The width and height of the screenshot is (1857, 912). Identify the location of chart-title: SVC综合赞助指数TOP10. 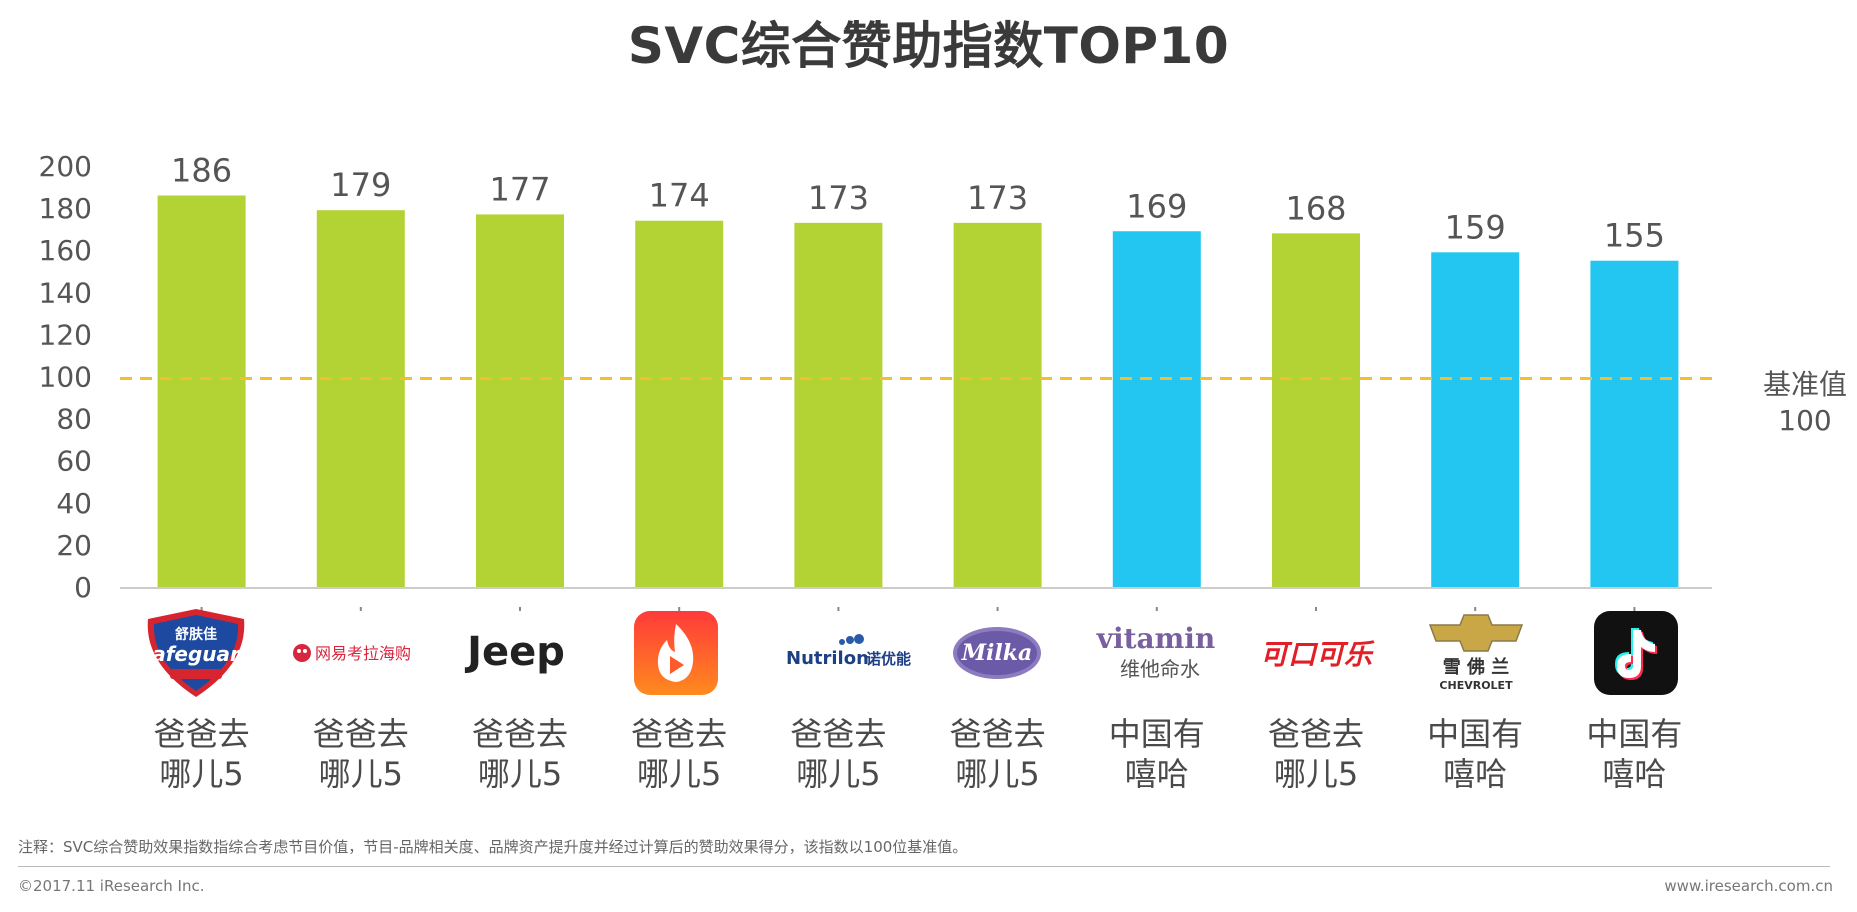
(928, 46).